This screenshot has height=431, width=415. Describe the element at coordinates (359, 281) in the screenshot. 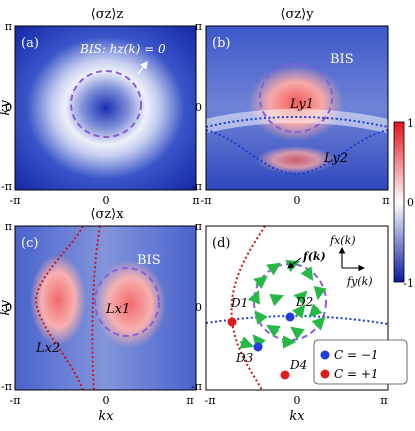

I see `label-fy: fy(k)` at that location.